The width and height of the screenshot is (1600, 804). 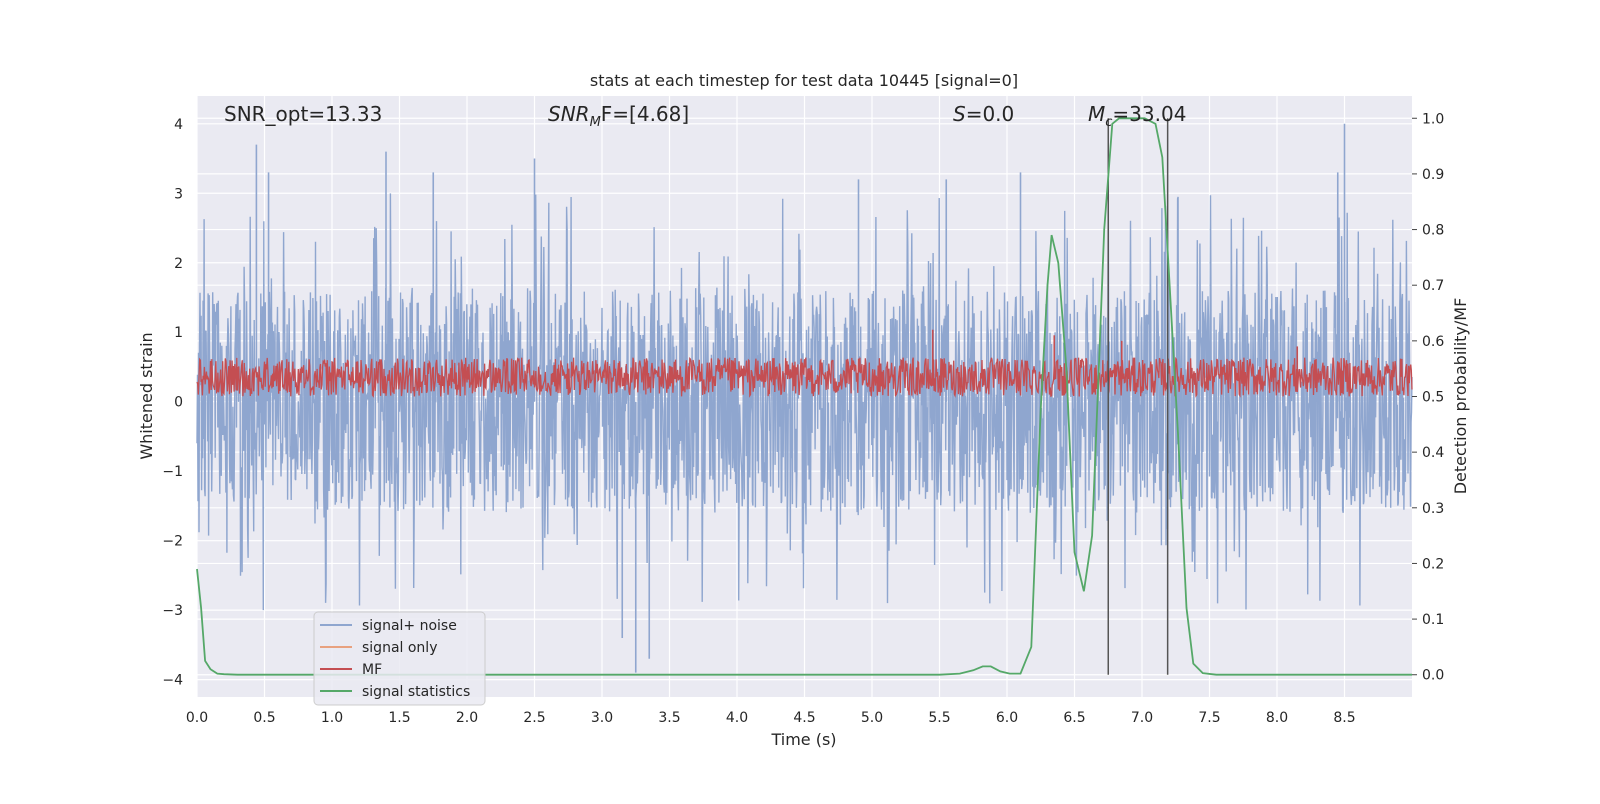 What do you see at coordinates (372, 670) in the screenshot?
I see `legend-label-mf: MF` at bounding box center [372, 670].